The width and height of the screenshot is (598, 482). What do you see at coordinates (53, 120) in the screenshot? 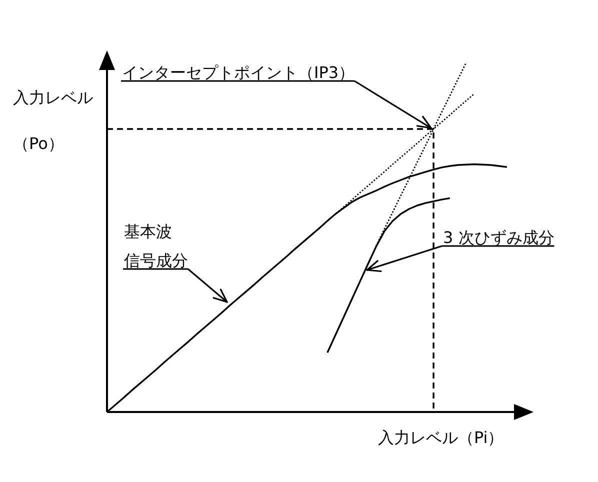
I see `y-axis-title: 入力レベル（Po）` at bounding box center [53, 120].